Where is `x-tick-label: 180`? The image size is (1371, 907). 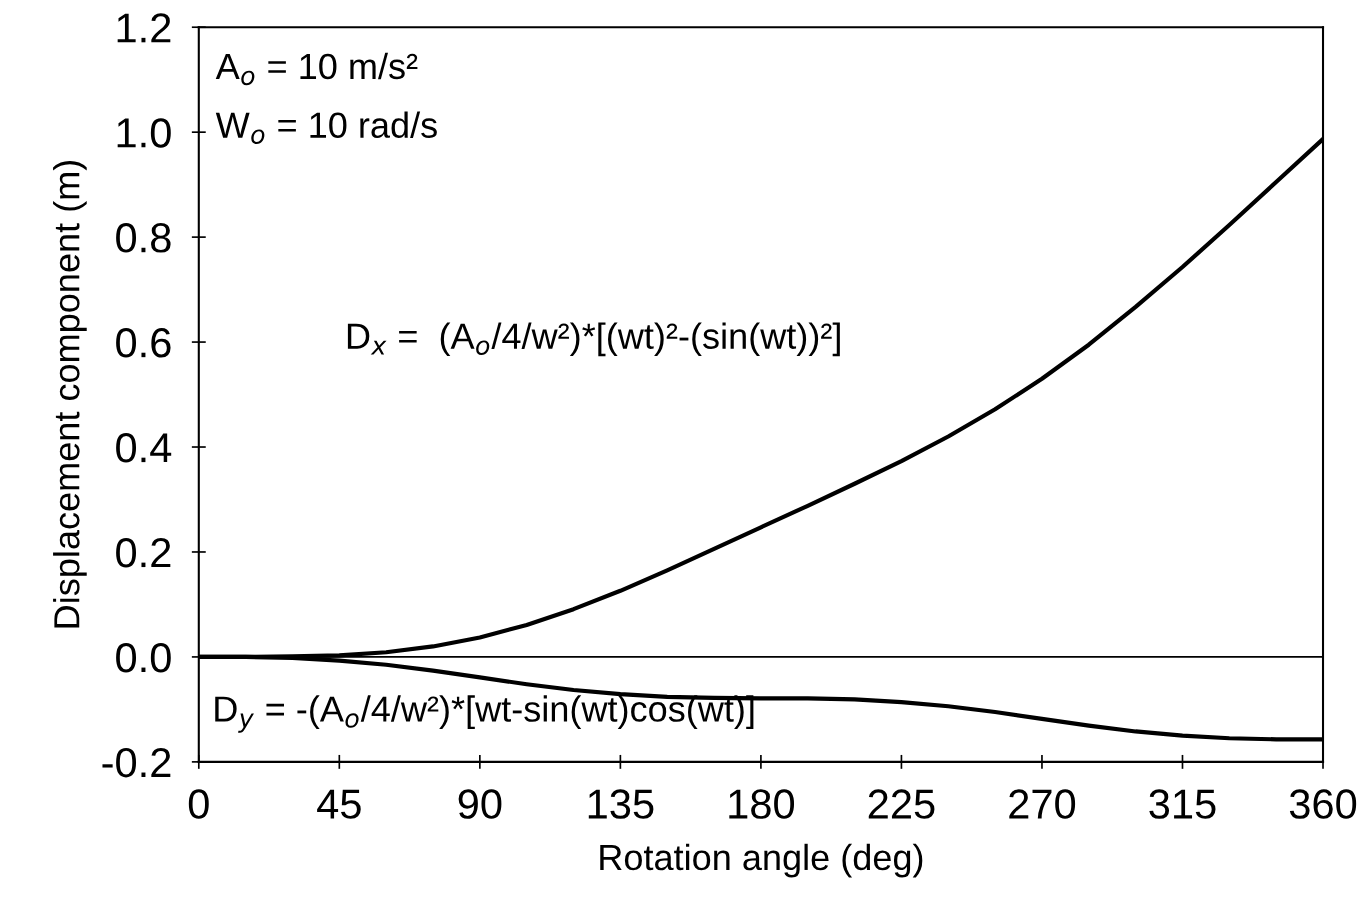 x-tick-label: 180 is located at coordinates (762, 804).